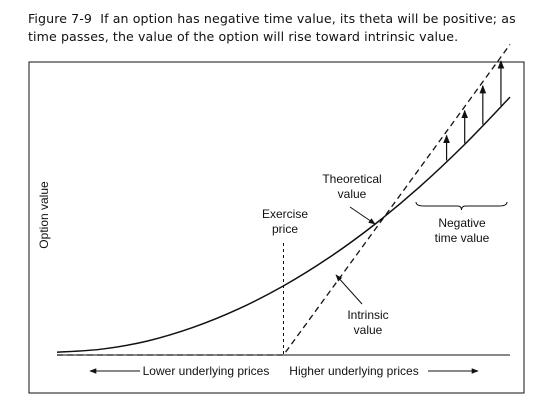  Describe the element at coordinates (285, 229) in the screenshot. I see `exercise-price-label: price` at that location.